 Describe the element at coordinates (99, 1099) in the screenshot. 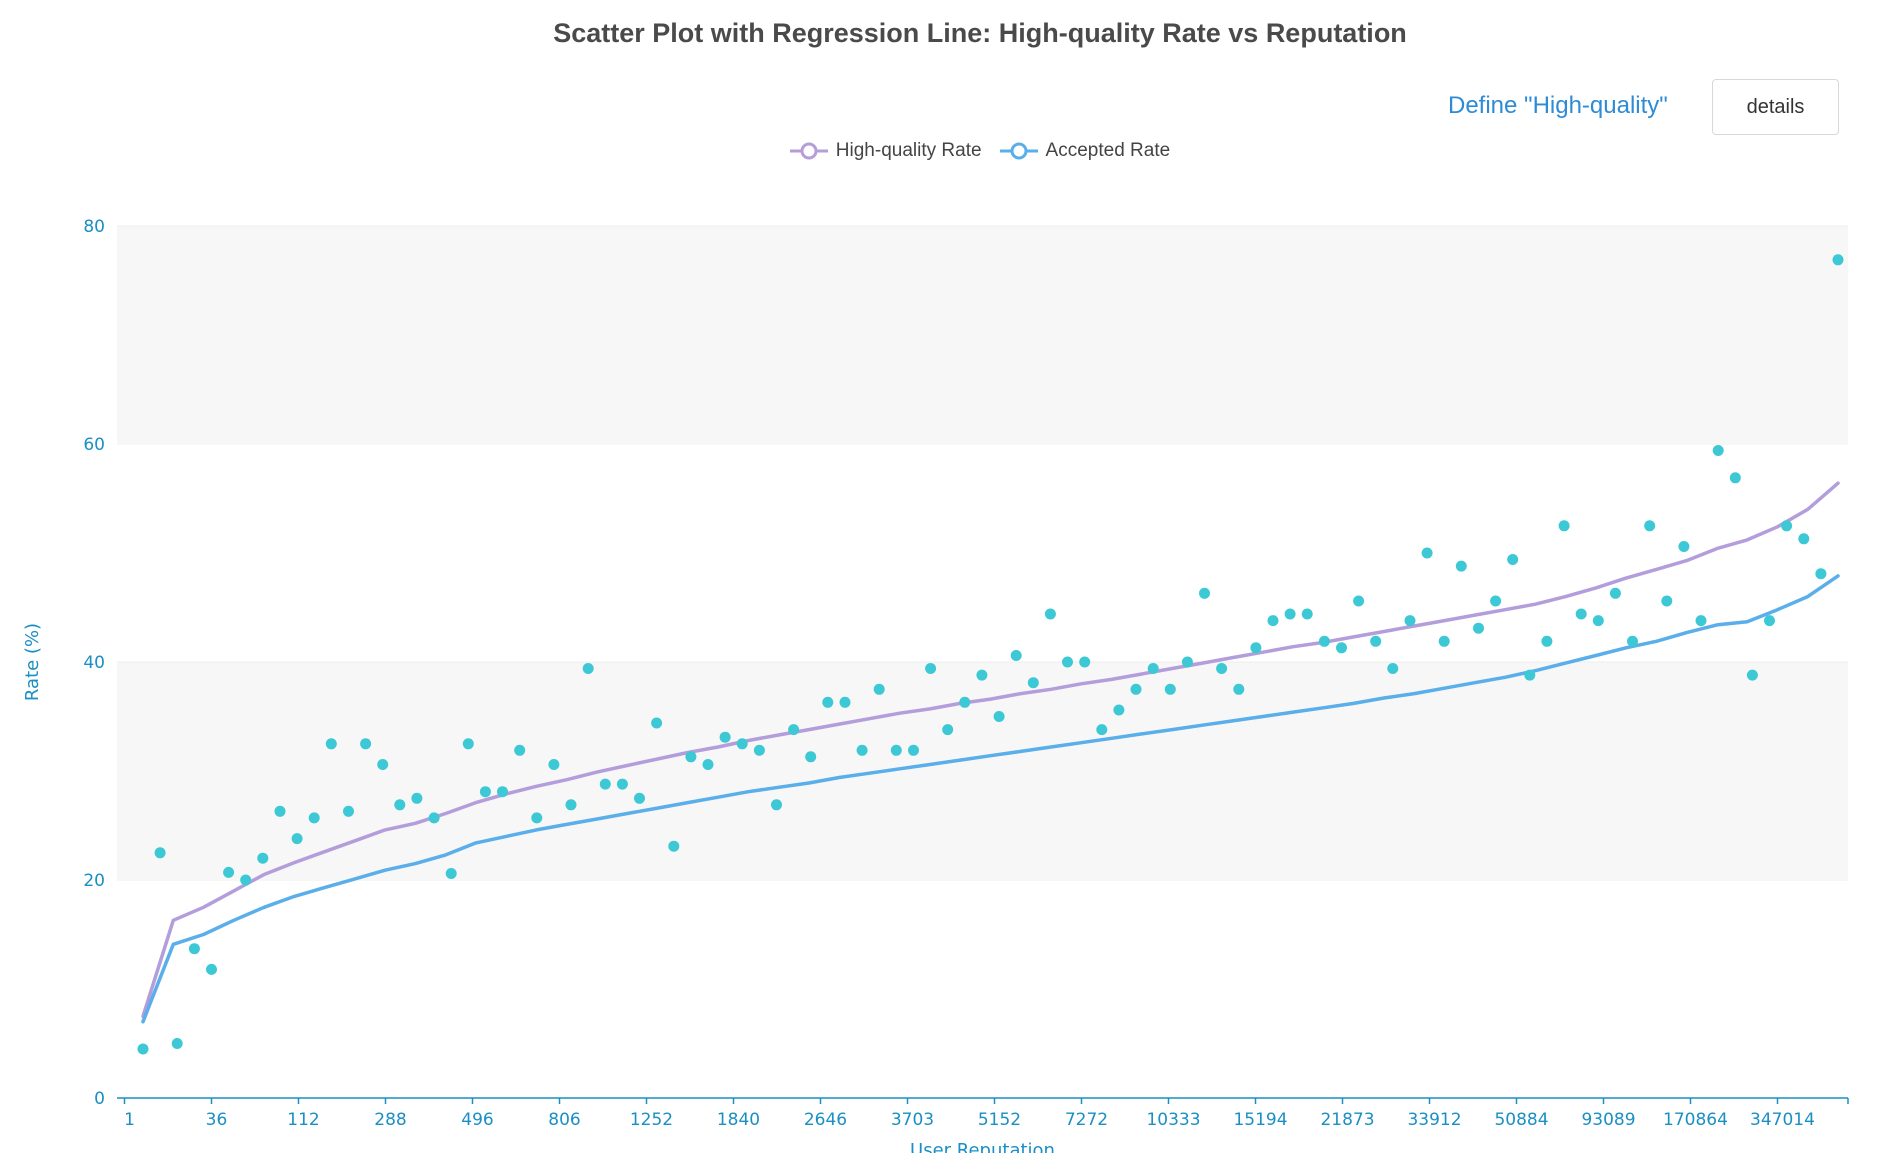

I see `y-tick-label: 0` at that location.